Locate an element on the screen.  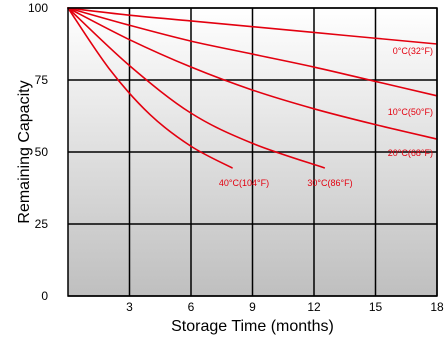
y-tick-label-0: 0 is located at coordinates (44, 296).